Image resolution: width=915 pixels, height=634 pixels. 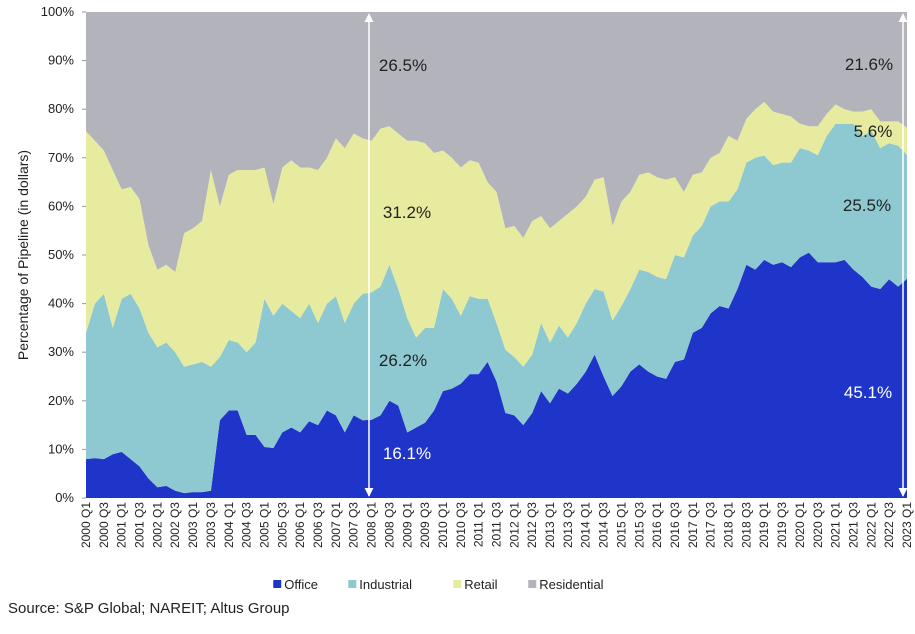 What do you see at coordinates (157, 525) in the screenshot?
I see `x-tick-label: 2002 Q1` at bounding box center [157, 525].